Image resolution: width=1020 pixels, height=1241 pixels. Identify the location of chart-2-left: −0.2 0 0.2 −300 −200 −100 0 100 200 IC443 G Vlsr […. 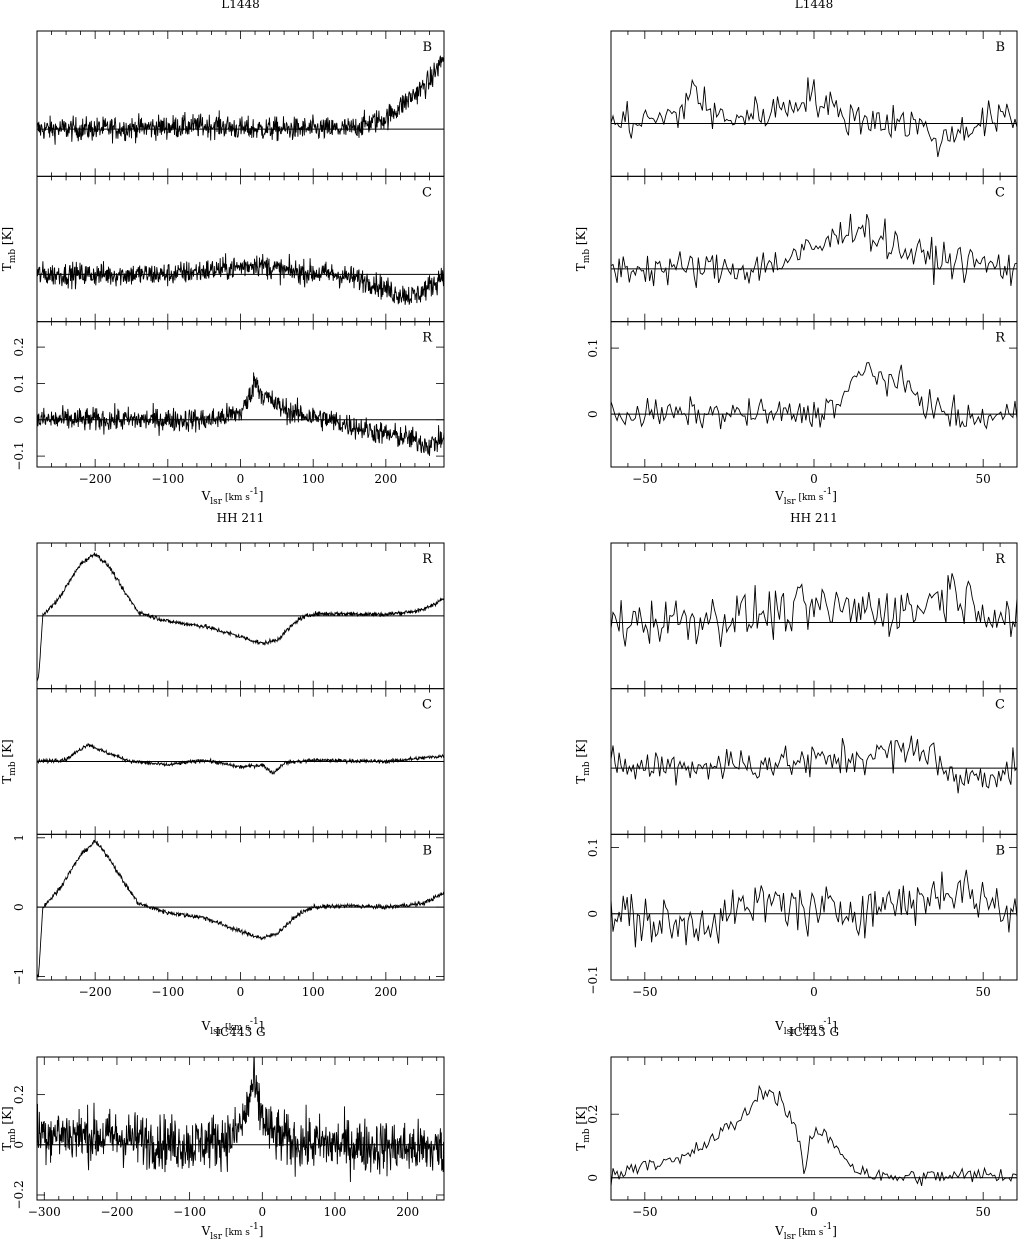
(222, 1133).